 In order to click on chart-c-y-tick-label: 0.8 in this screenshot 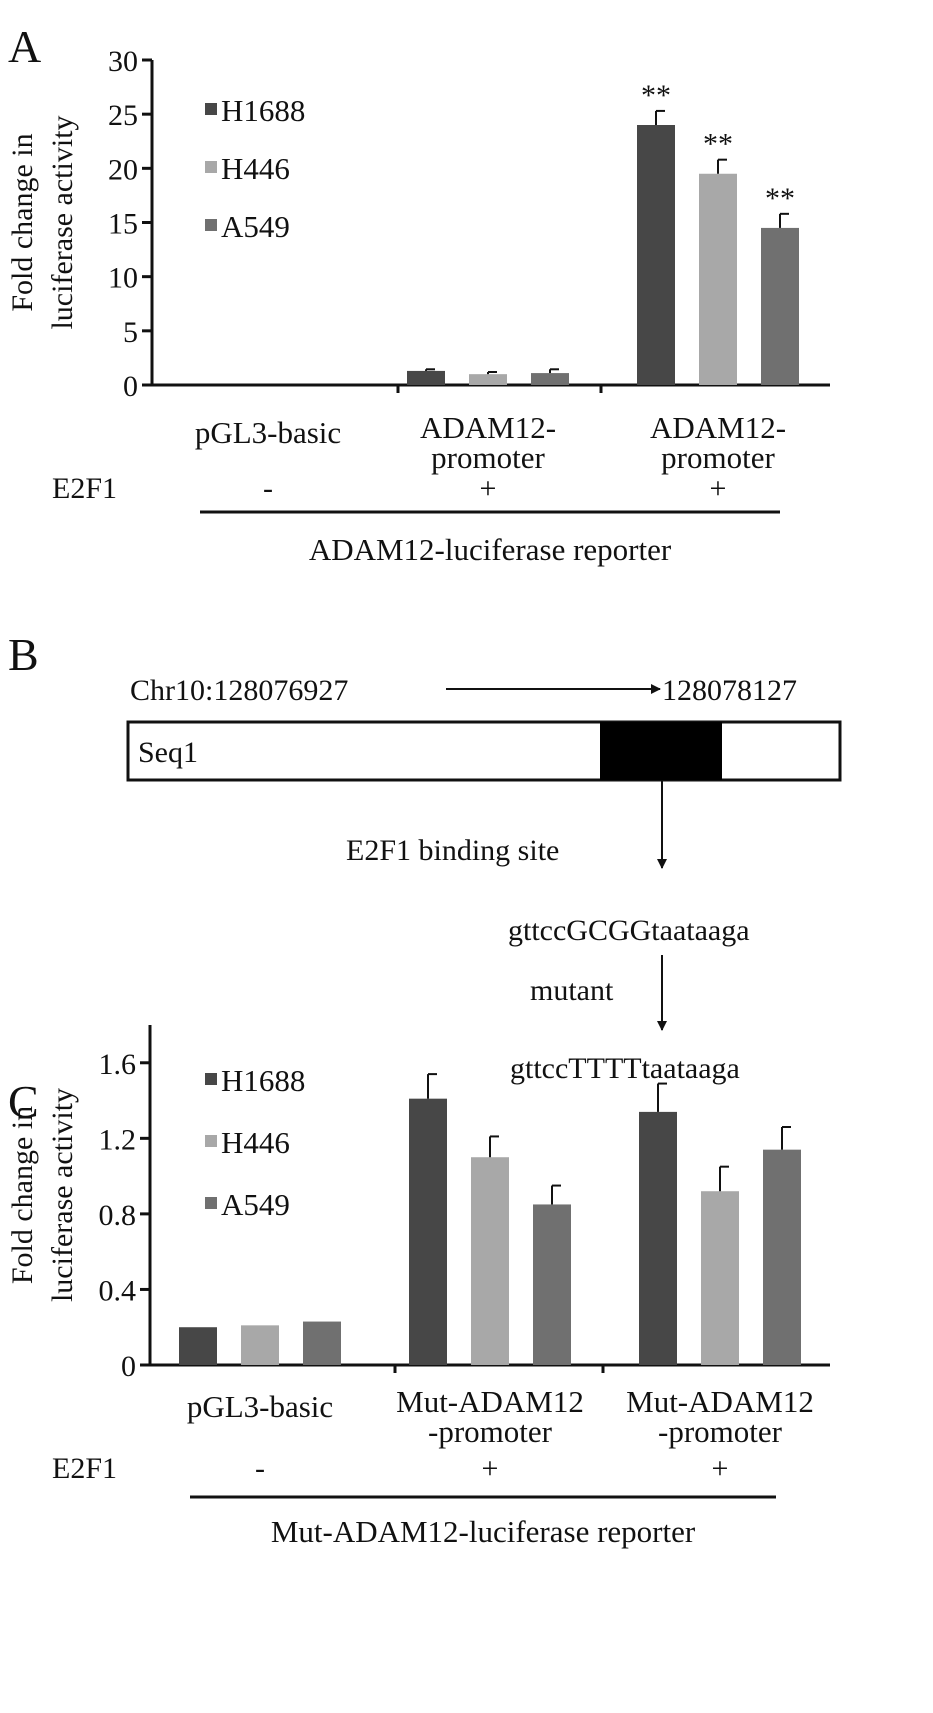, I will do `click(118, 1215)`.